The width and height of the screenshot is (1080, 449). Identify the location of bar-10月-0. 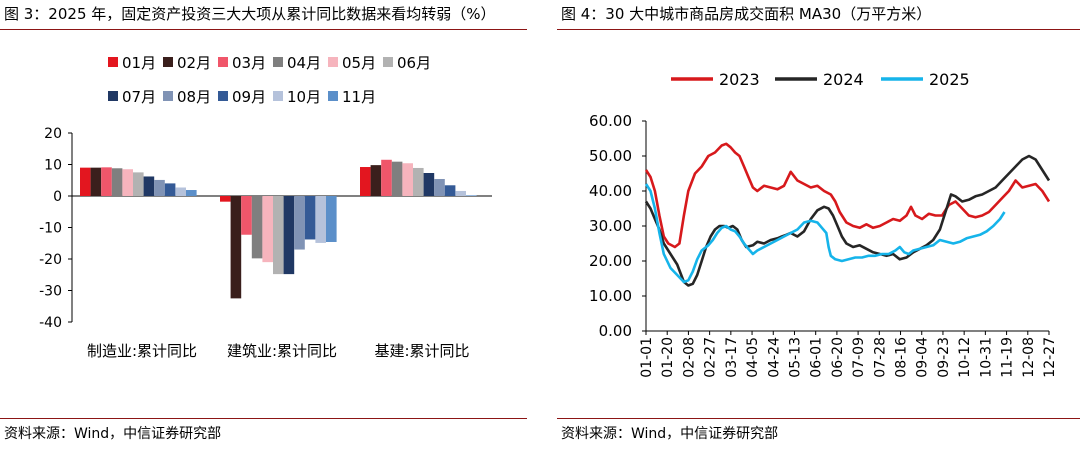
(180, 191).